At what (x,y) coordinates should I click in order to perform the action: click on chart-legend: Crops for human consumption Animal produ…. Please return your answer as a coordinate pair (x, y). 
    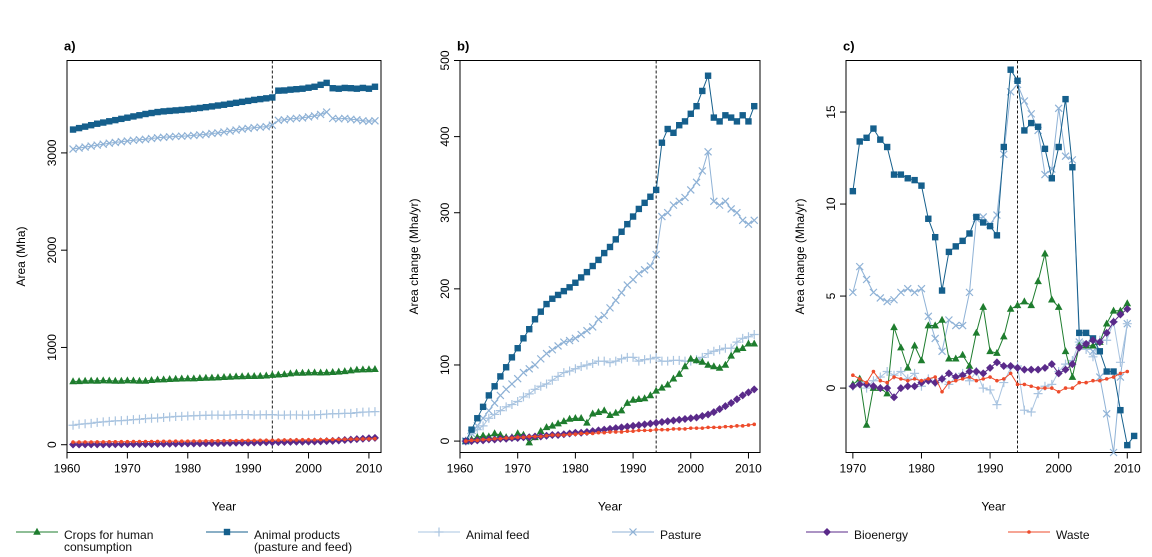
    Looking at the image, I should click on (576, 529).